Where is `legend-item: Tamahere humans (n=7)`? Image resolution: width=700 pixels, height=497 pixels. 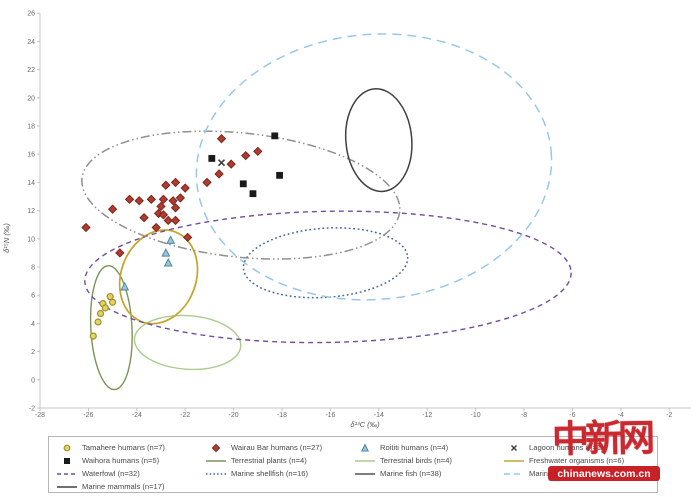
legend-item: Tamahere humans (n=7) is located at coordinates (129, 447).